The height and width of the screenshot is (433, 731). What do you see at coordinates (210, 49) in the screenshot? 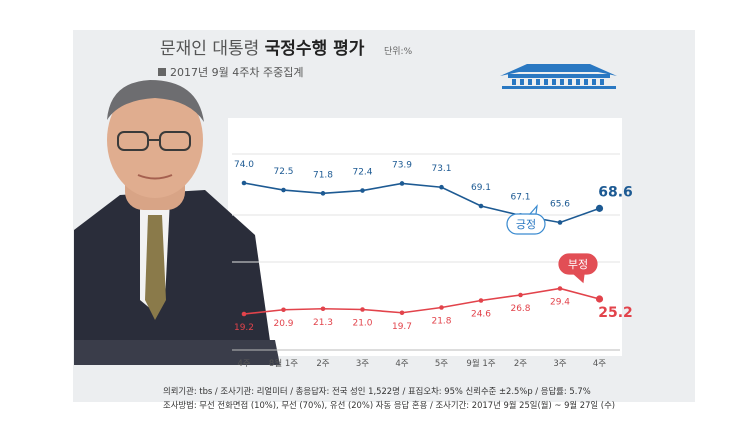
I see `title-plain: 문재인 대통령` at bounding box center [210, 49].